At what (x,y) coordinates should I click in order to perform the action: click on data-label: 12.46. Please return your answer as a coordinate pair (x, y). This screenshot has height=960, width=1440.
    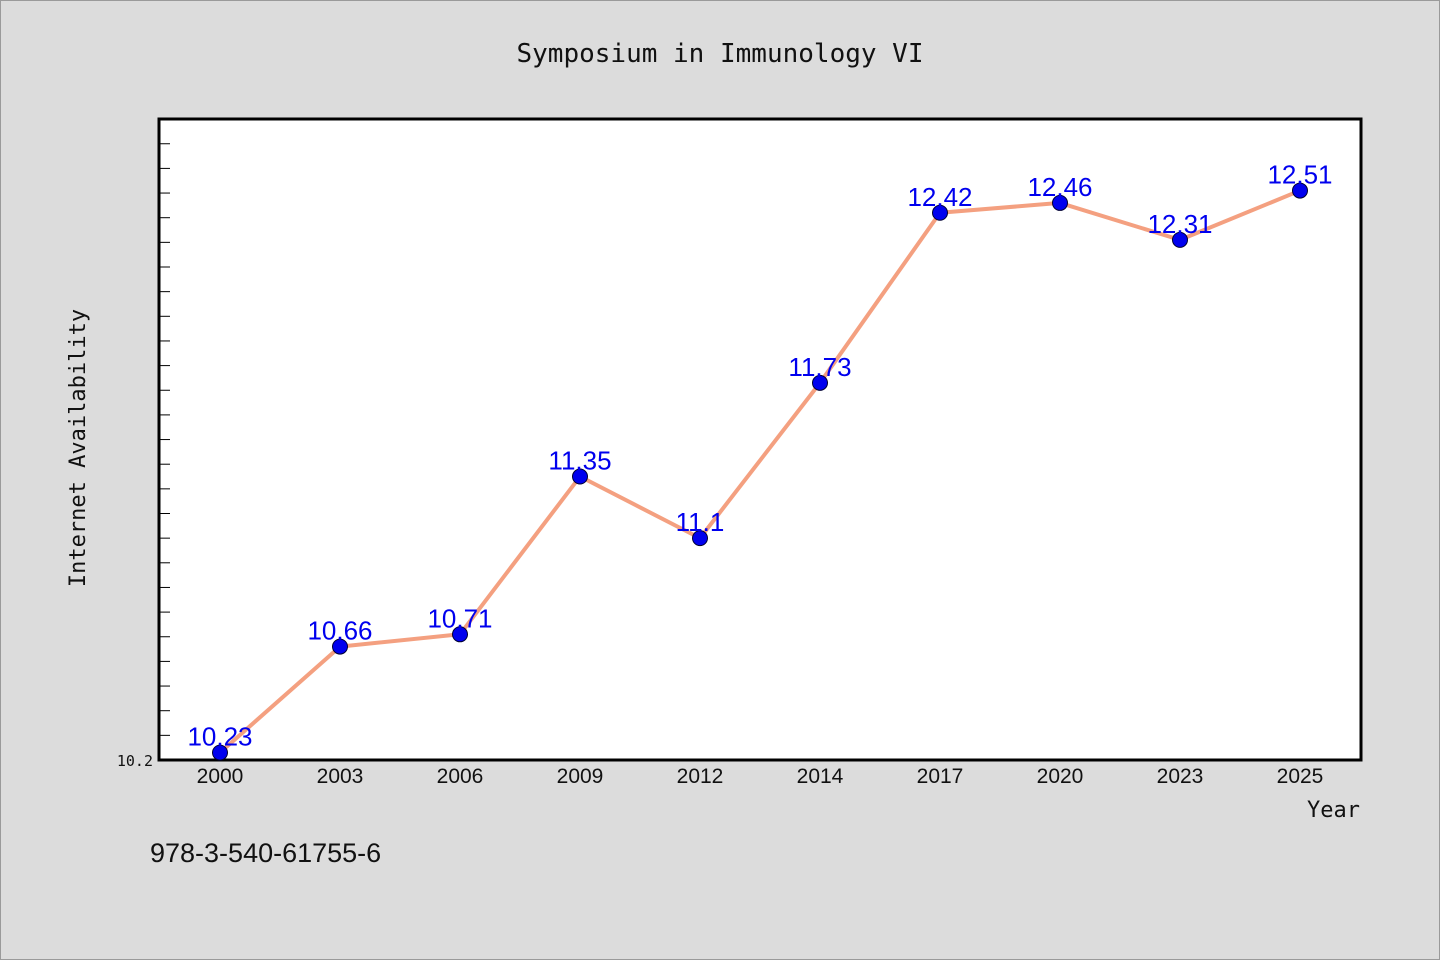
    Looking at the image, I should click on (1059, 187).